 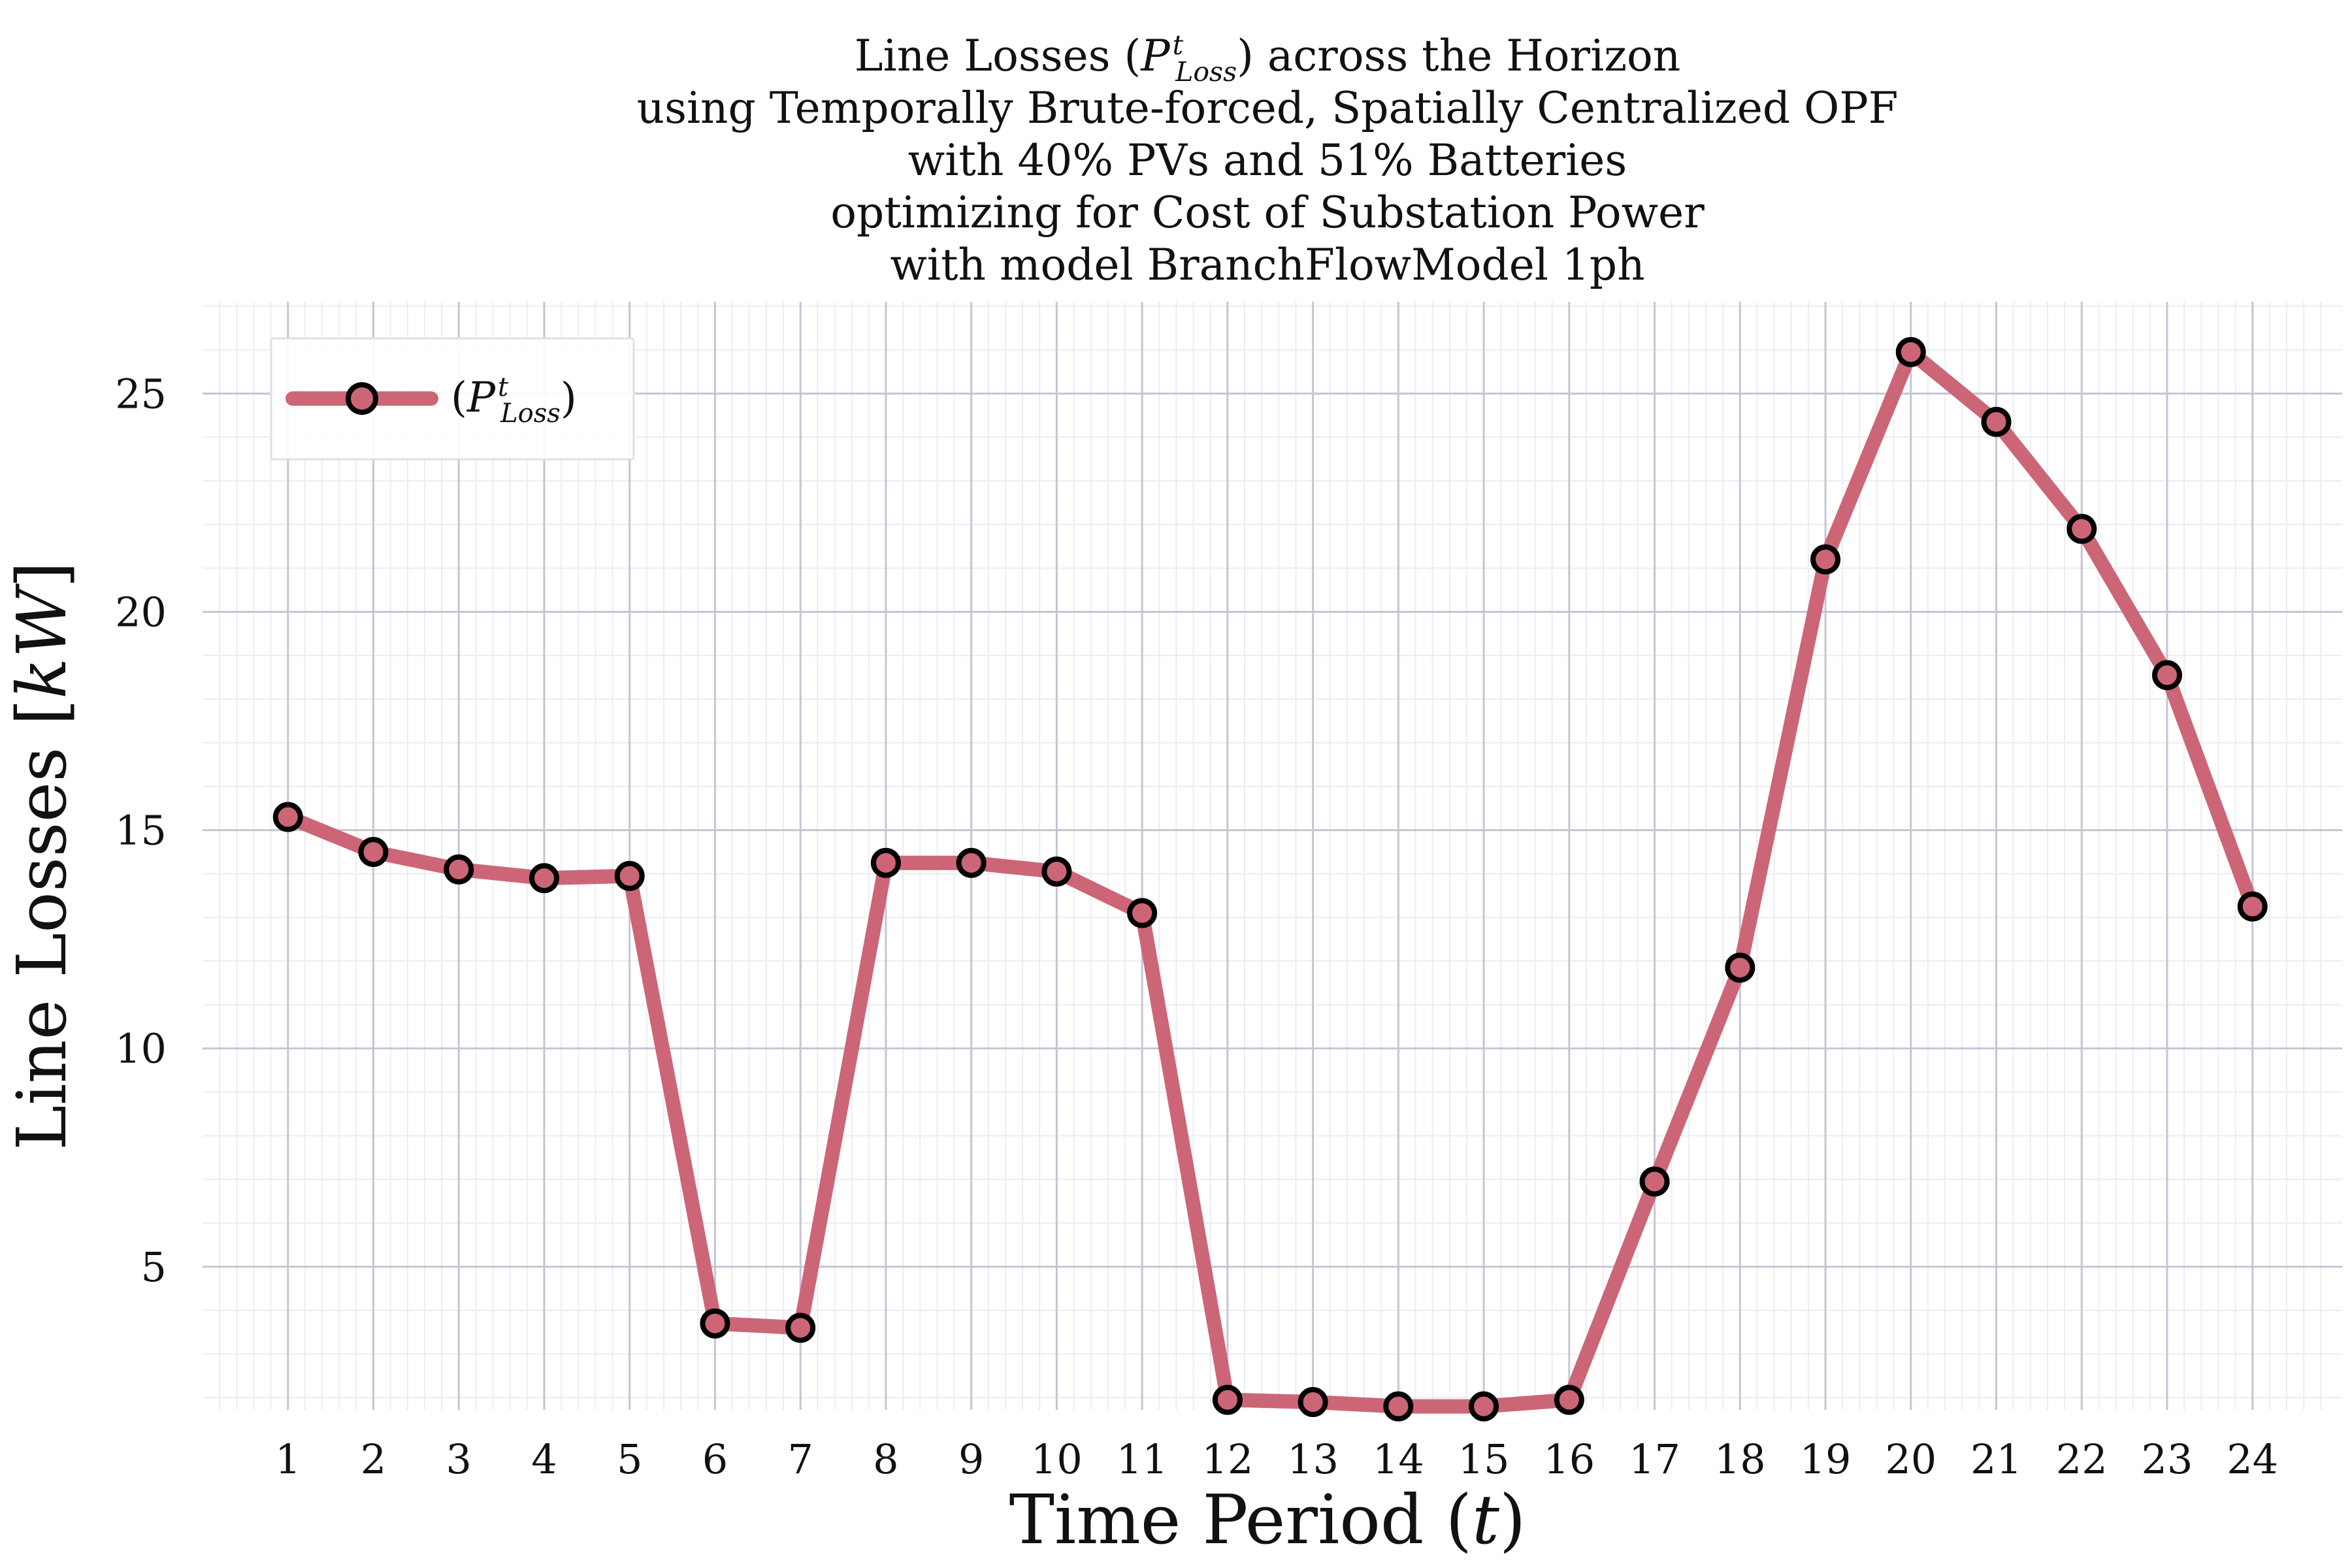 I want to click on title-line: with 40% PVs and 51% Batteries, so click(x=1267, y=160).